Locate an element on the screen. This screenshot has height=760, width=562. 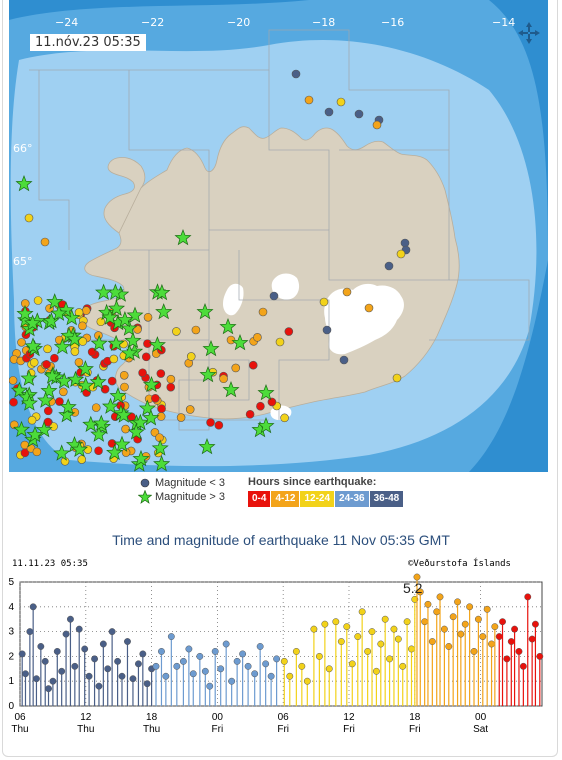
compass-arrows-icon is located at coordinates (529, 33).